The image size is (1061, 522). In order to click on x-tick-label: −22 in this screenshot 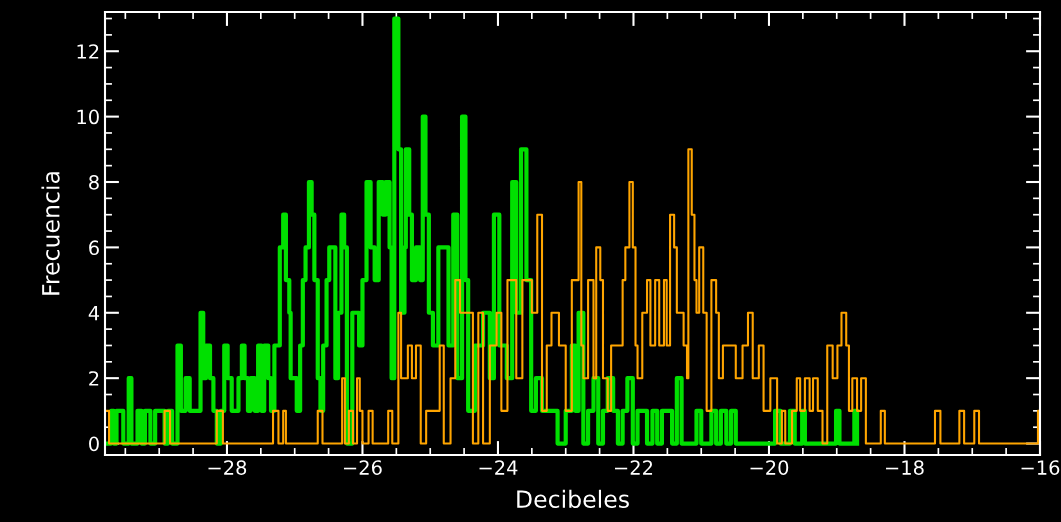, I will do `click(634, 467)`.